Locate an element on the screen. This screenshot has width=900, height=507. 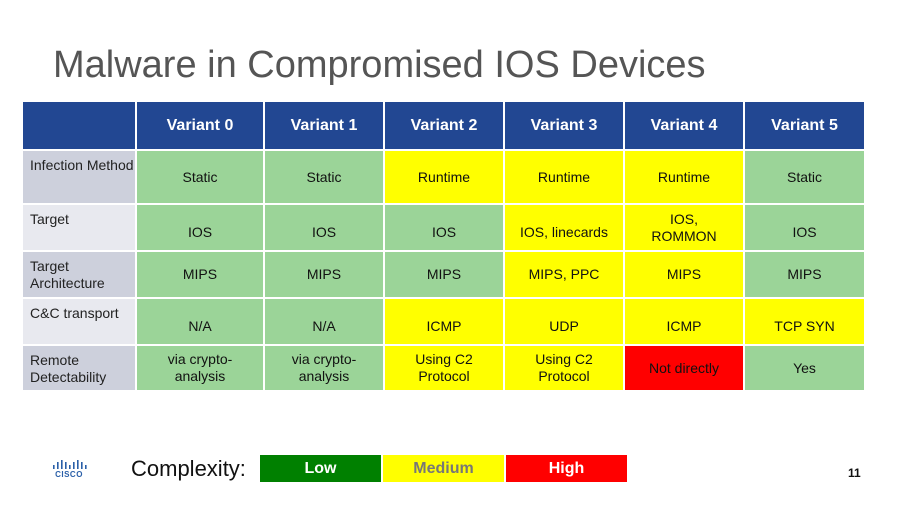
row-label-target-architecture: Target Architecture is located at coordinates (79, 274).